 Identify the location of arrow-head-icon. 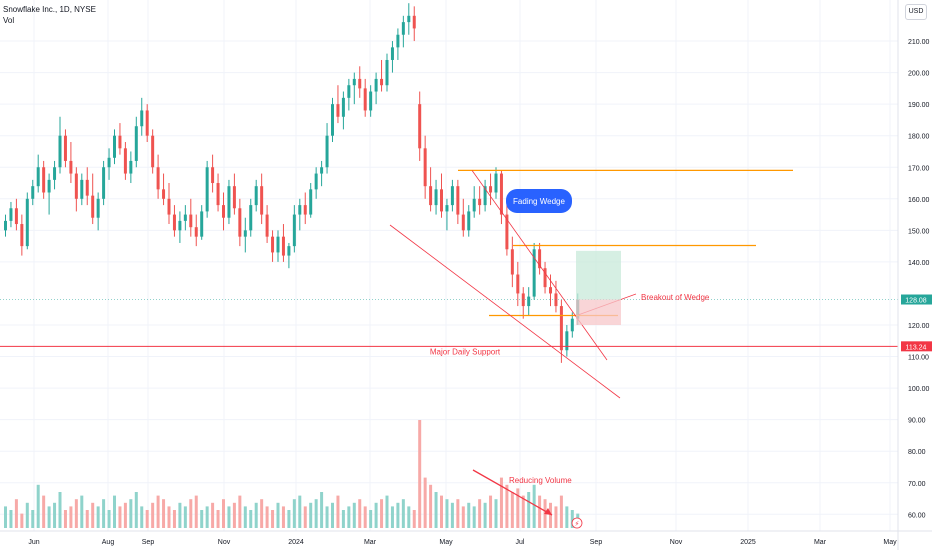
(548, 511).